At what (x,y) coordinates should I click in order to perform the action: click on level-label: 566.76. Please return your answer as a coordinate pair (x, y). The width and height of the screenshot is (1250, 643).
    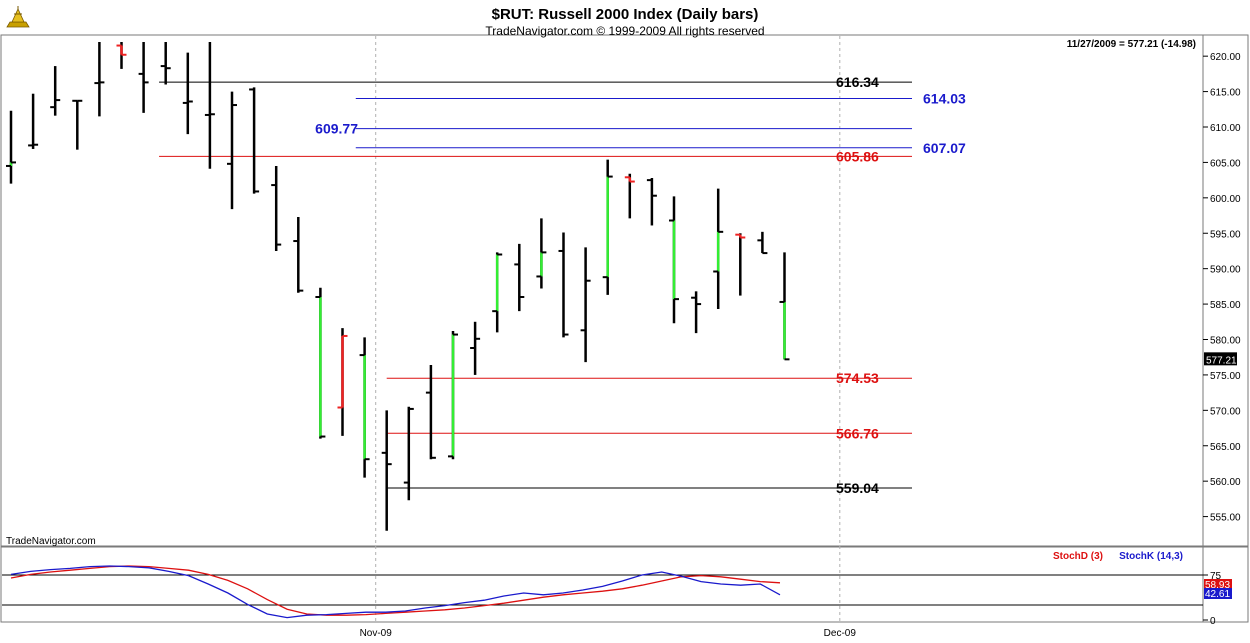
    Looking at the image, I should click on (857, 433).